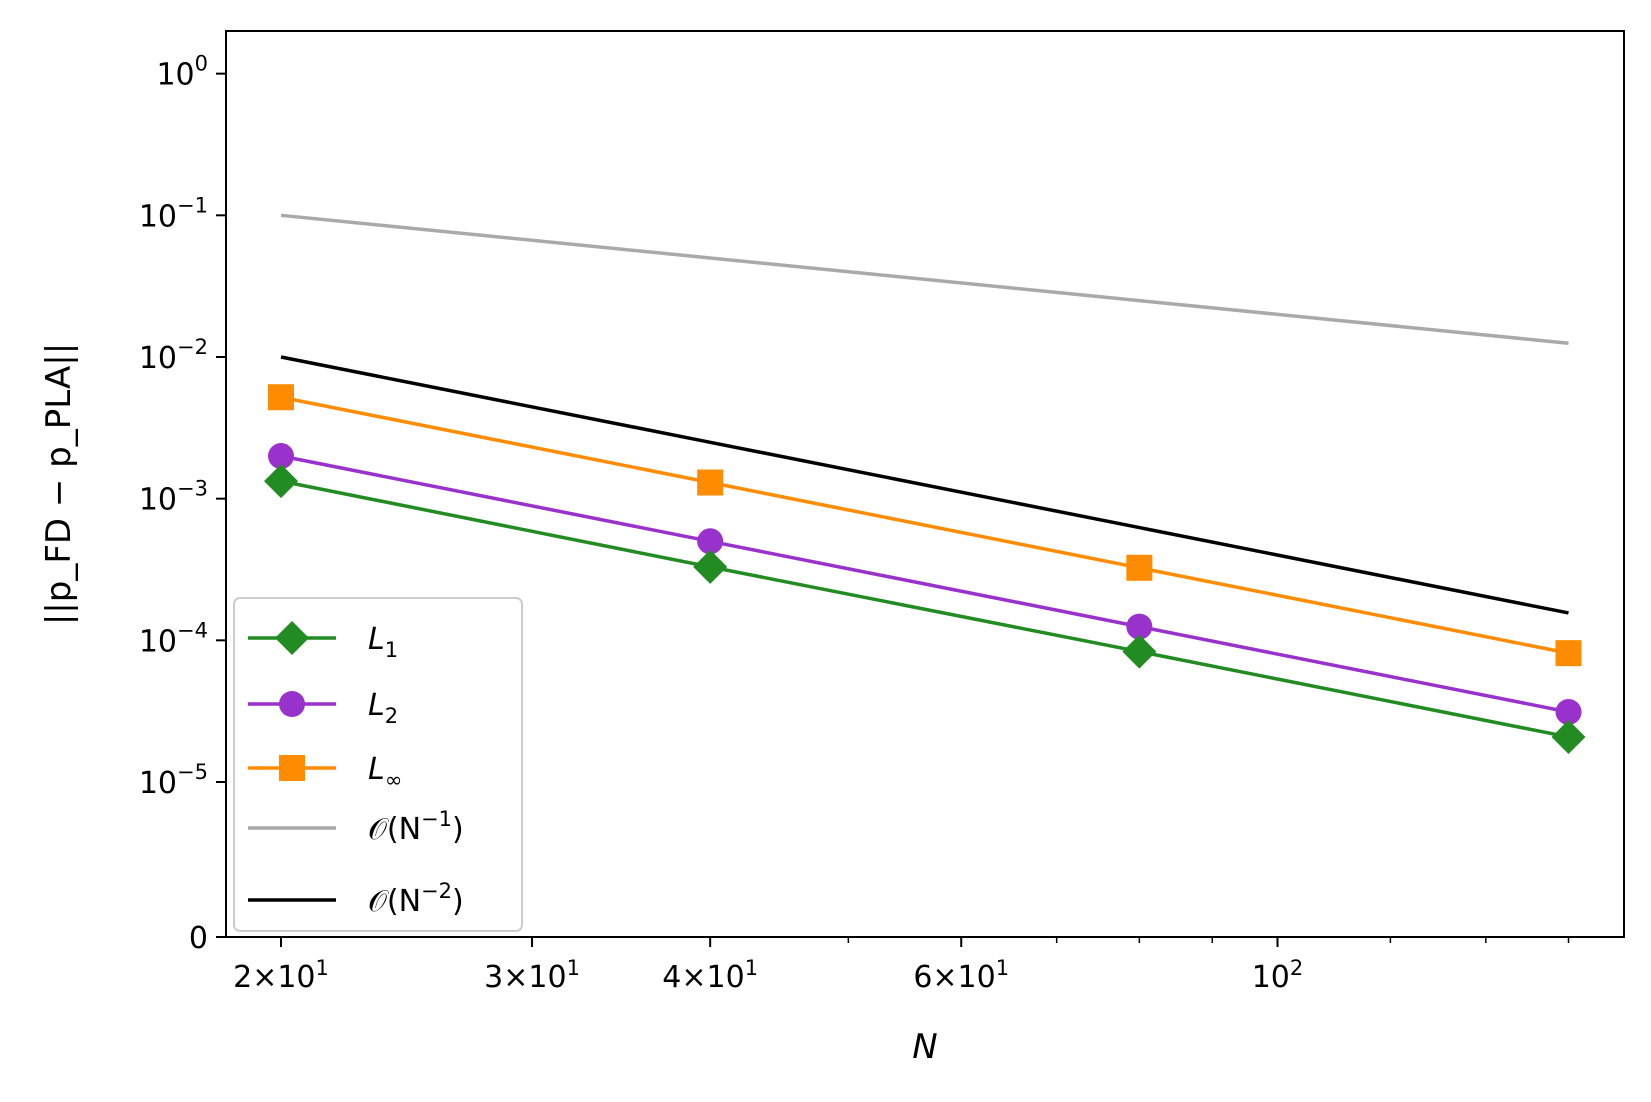 The height and width of the screenshot is (1102, 1651). What do you see at coordinates (356, 827) in the screenshot?
I see `legend-entry-on1: 𝒪(N−1)` at bounding box center [356, 827].